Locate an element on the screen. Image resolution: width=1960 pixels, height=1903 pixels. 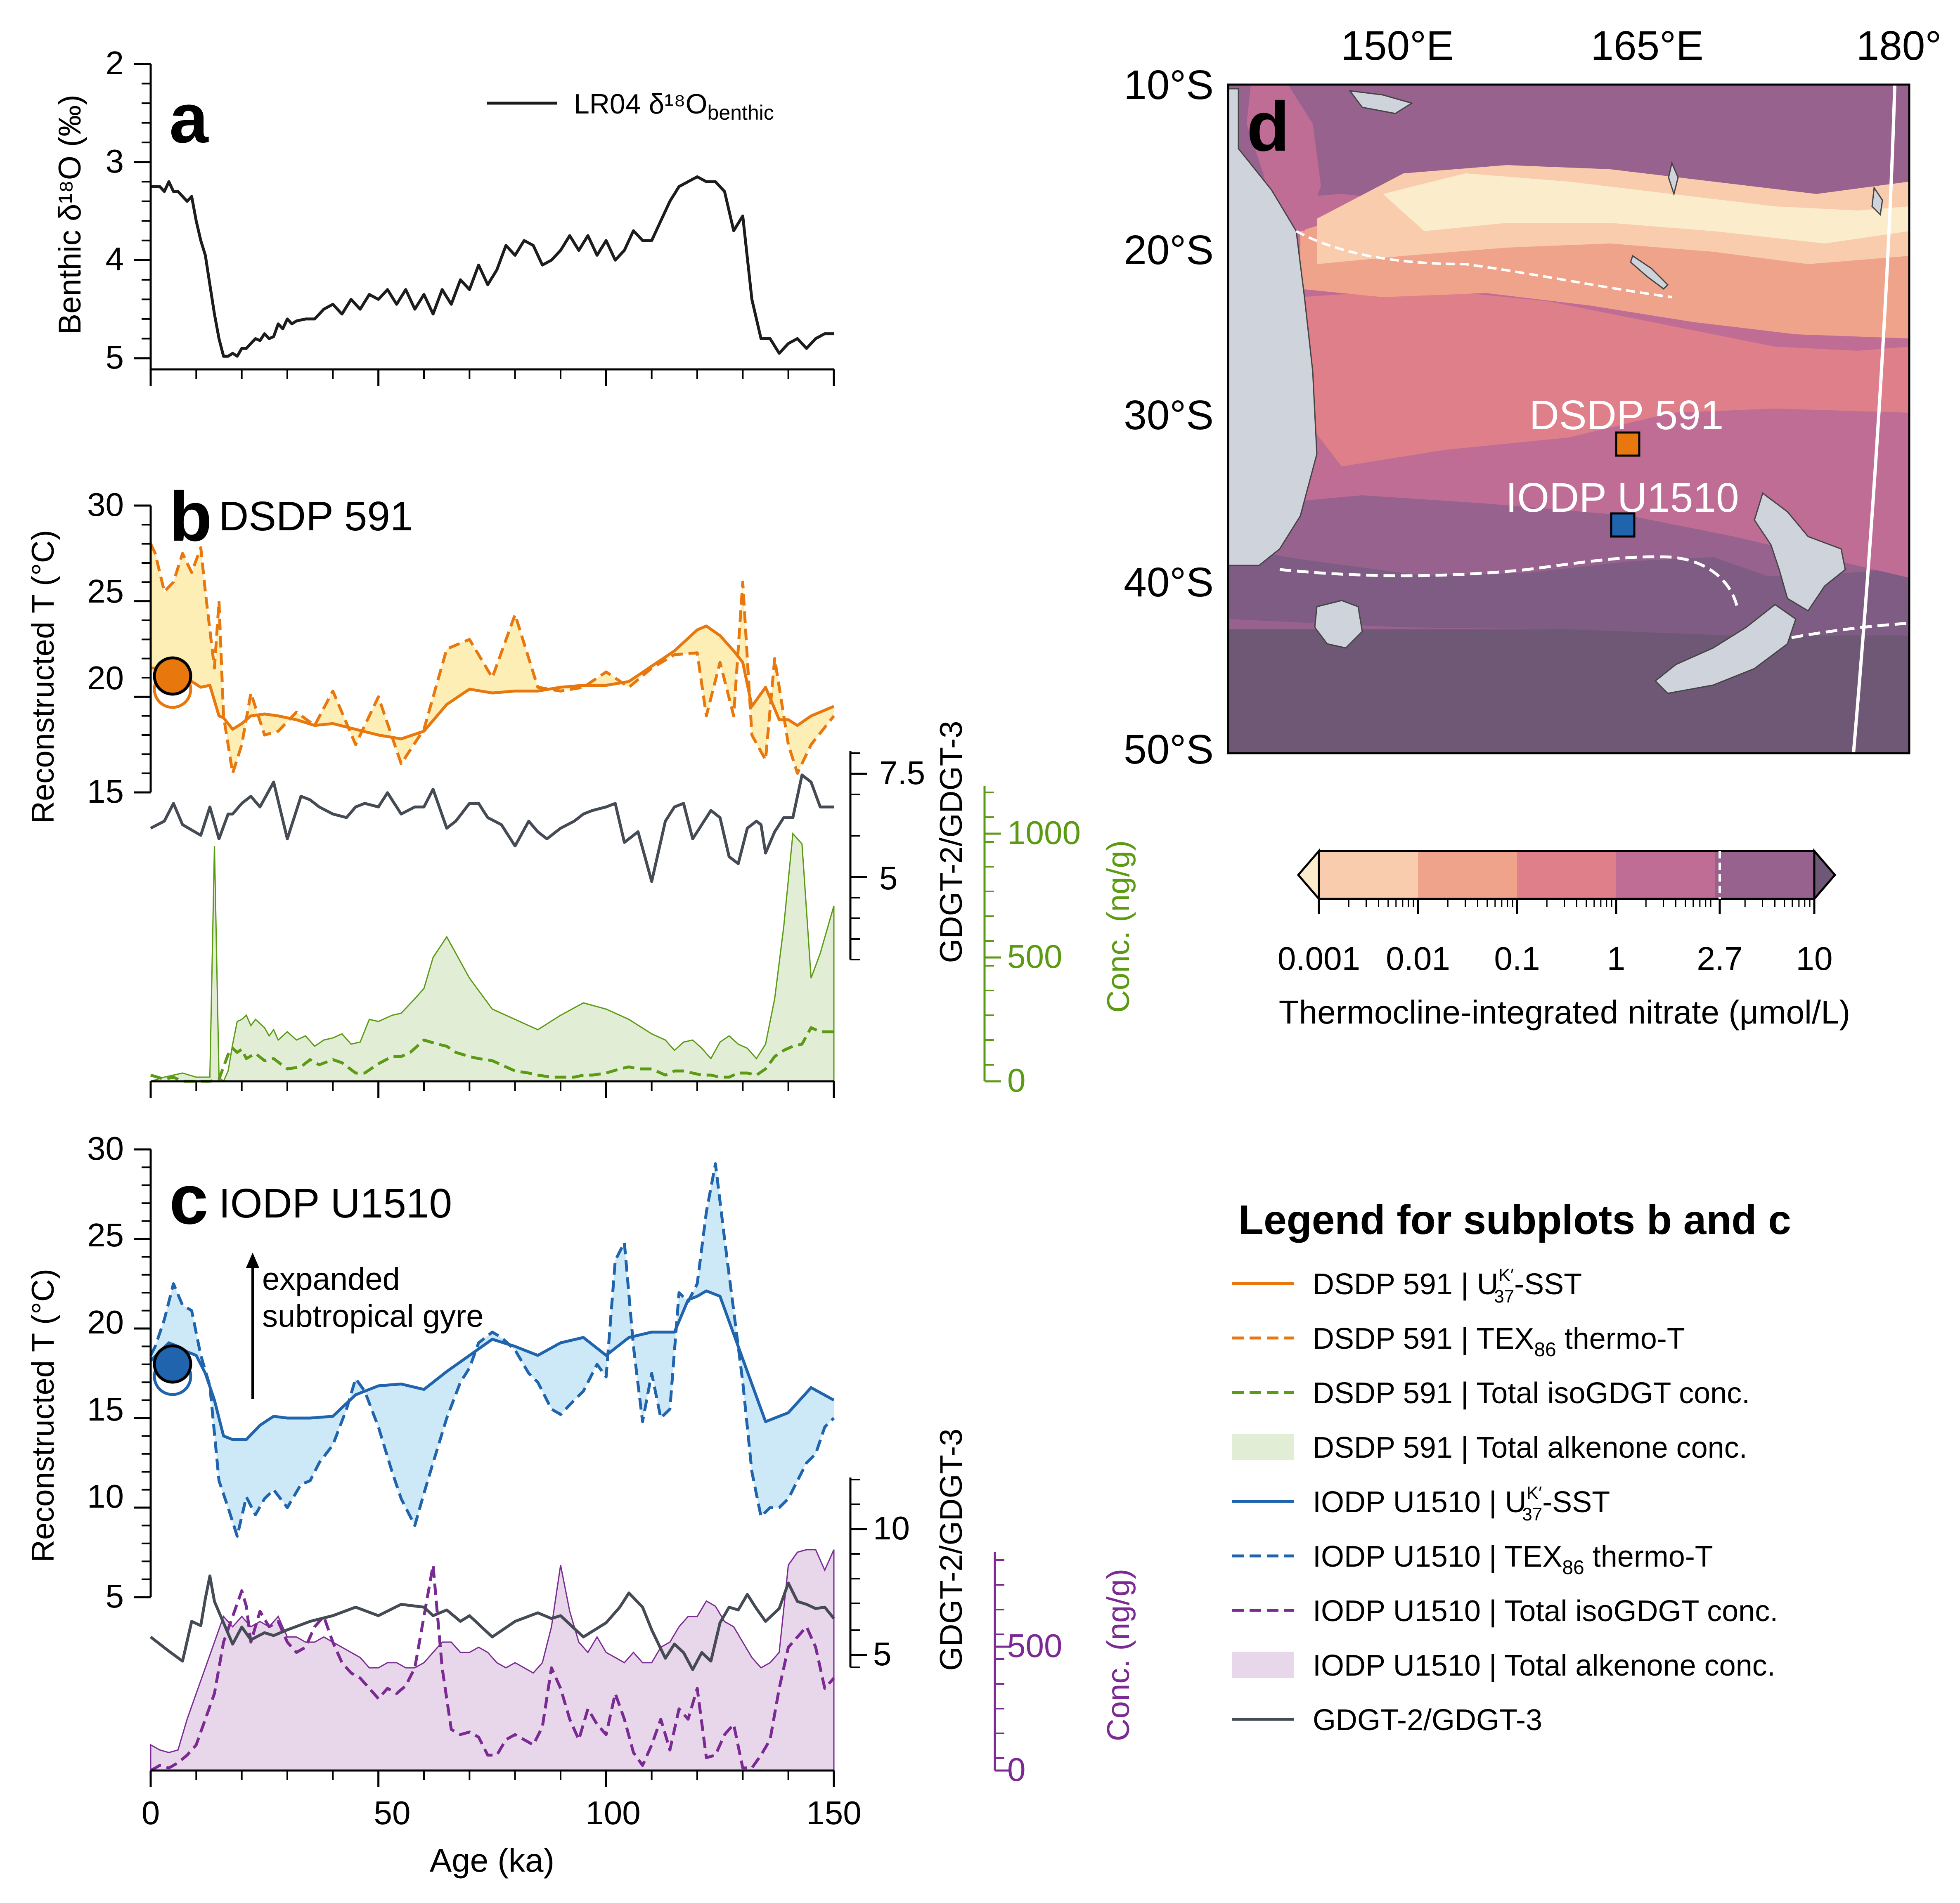
dsdp-591-site-marker is located at coordinates (1627, 444).